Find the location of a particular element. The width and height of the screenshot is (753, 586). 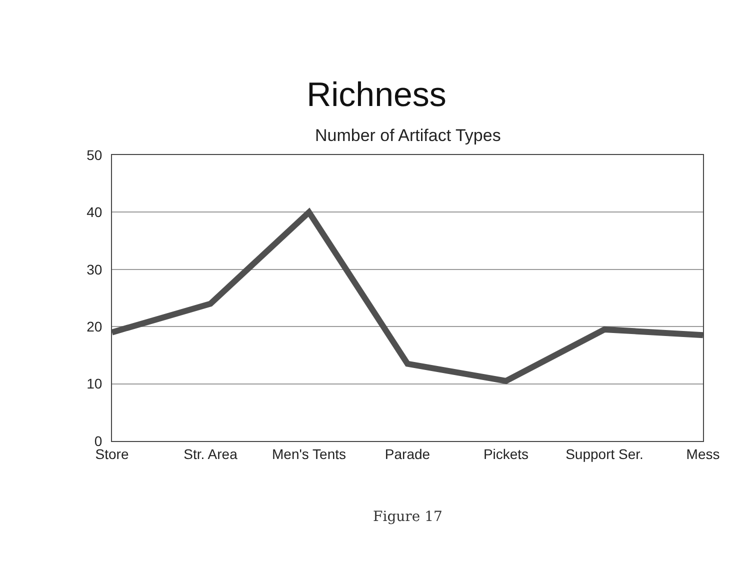

chart-subtitle: Number of Artifact Types is located at coordinates (408, 135).